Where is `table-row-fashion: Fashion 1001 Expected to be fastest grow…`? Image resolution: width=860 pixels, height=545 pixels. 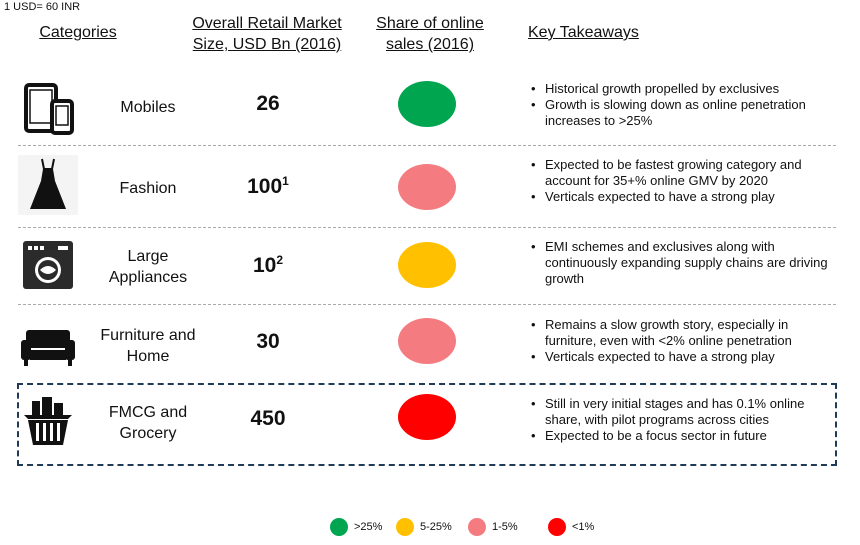
table-row-fashion: Fashion 1001 Expected to be fastest grow… is located at coordinates (427, 187).